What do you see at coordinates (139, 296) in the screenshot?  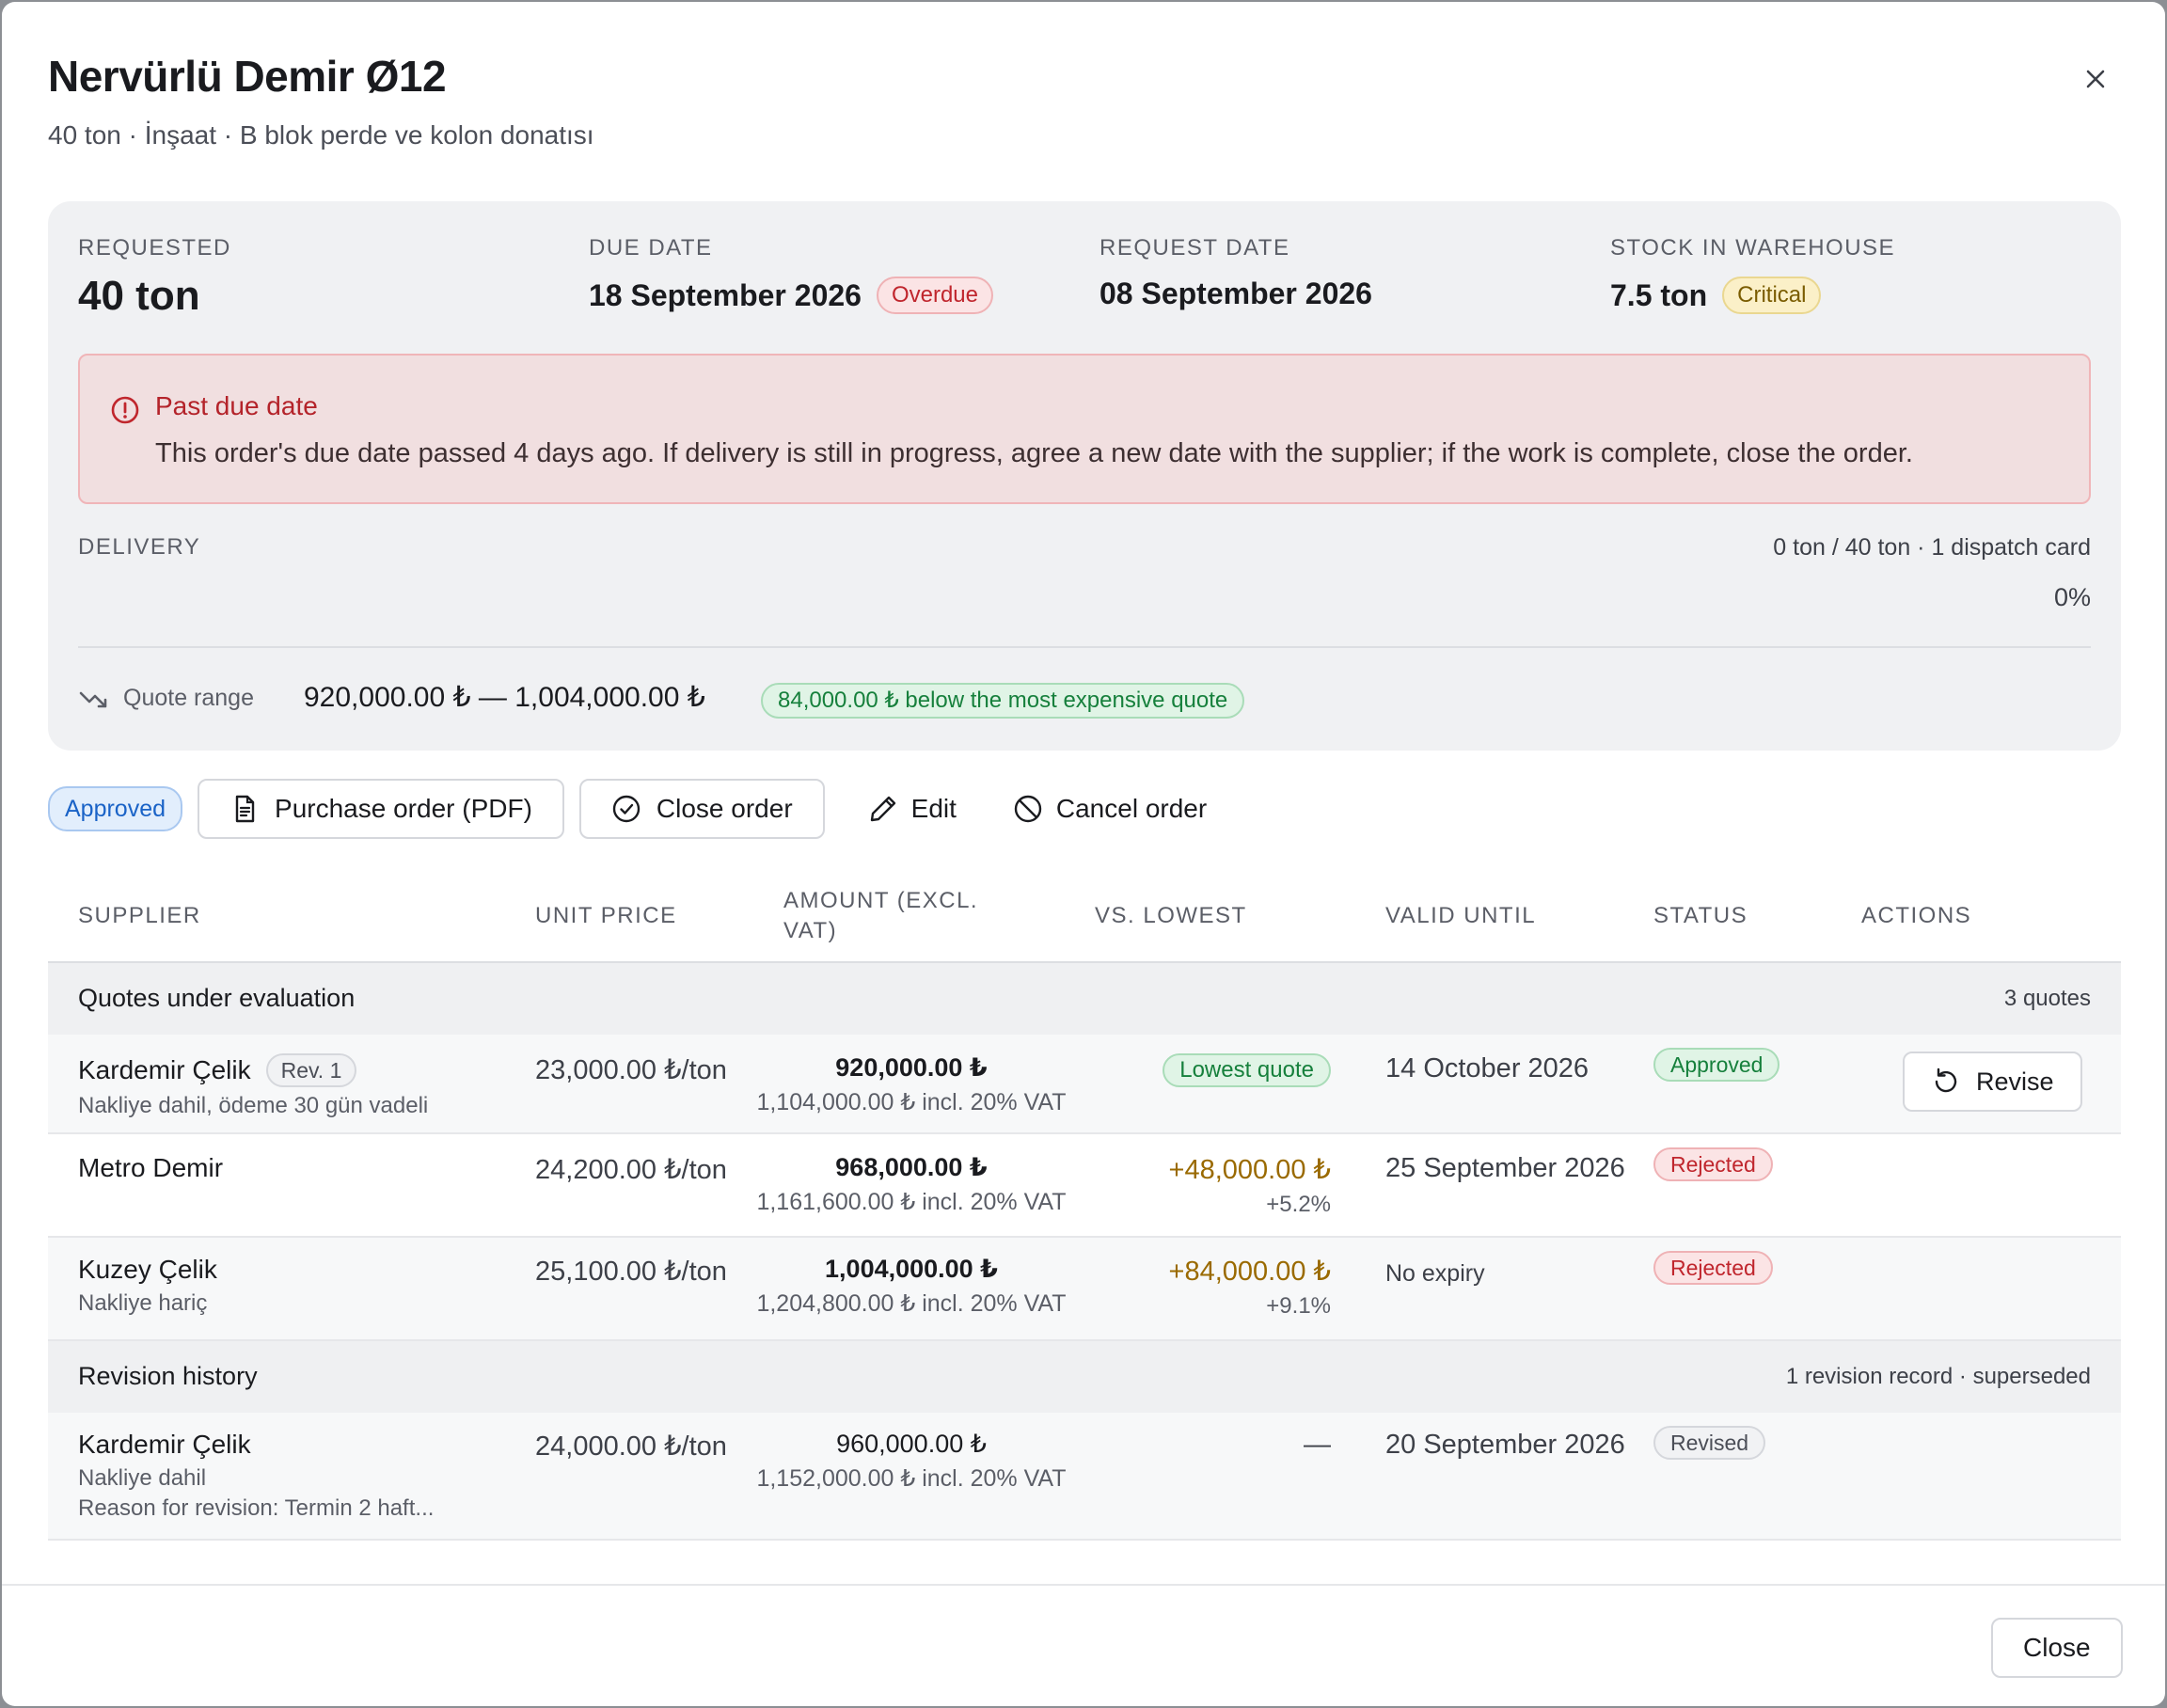 I see `stat-value: 40 ton` at bounding box center [139, 296].